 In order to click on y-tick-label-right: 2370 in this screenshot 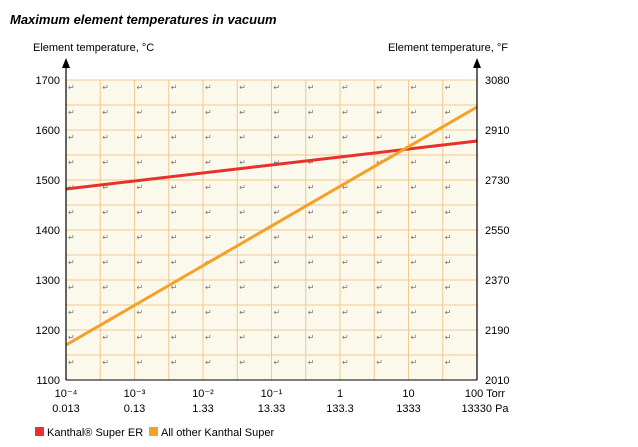, I will do `click(497, 281)`.